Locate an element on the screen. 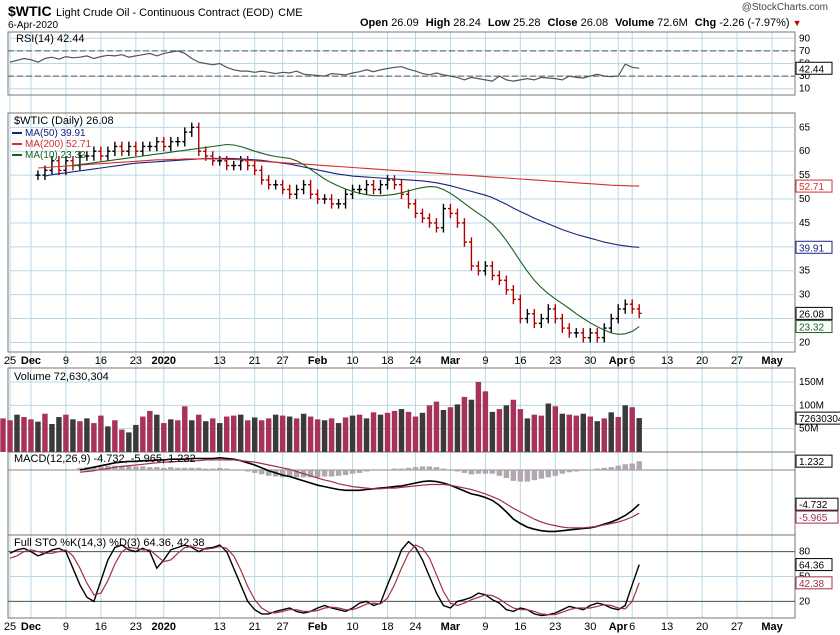  price-last-value: 23.32 is located at coordinates (811, 328).